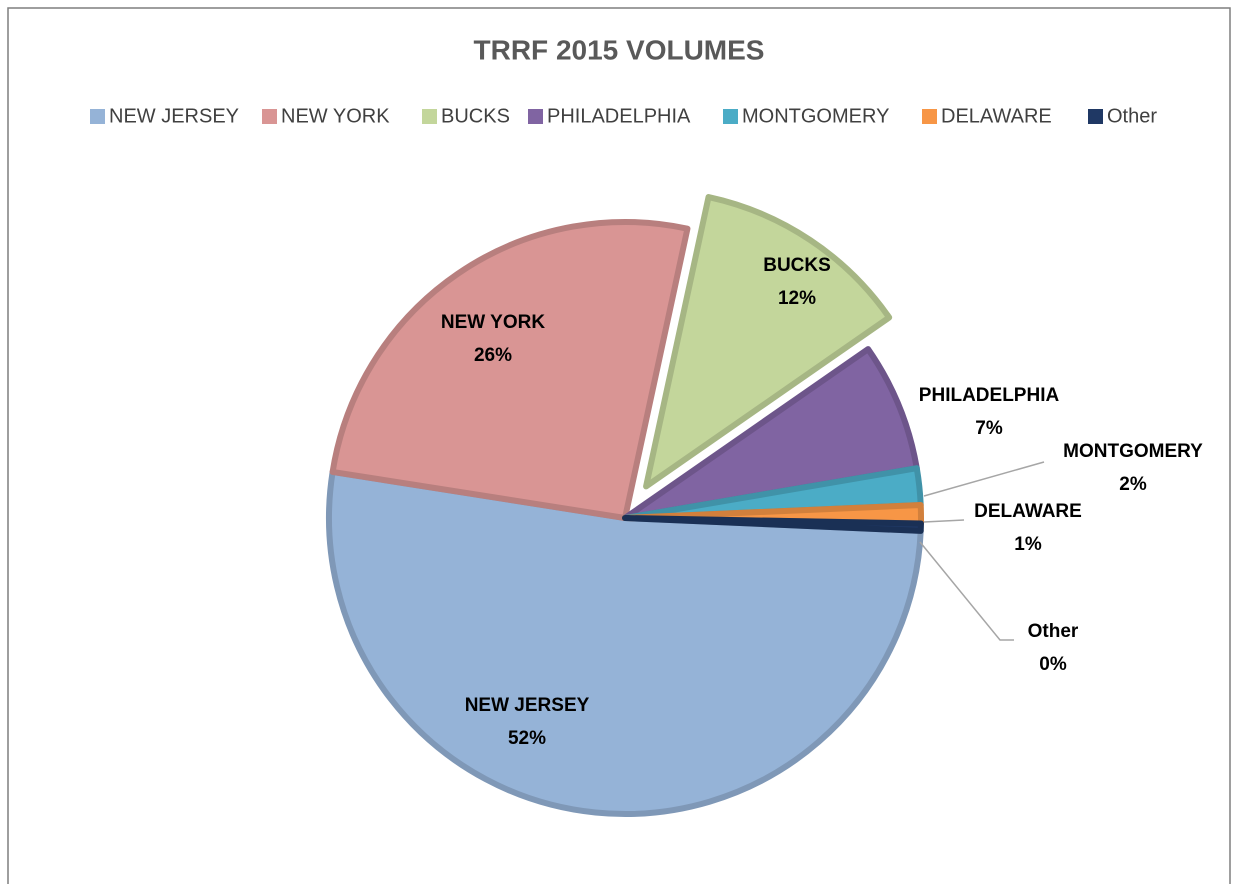 The height and width of the screenshot is (884, 1238). I want to click on legend-label: NEW JERSEY, so click(174, 116).